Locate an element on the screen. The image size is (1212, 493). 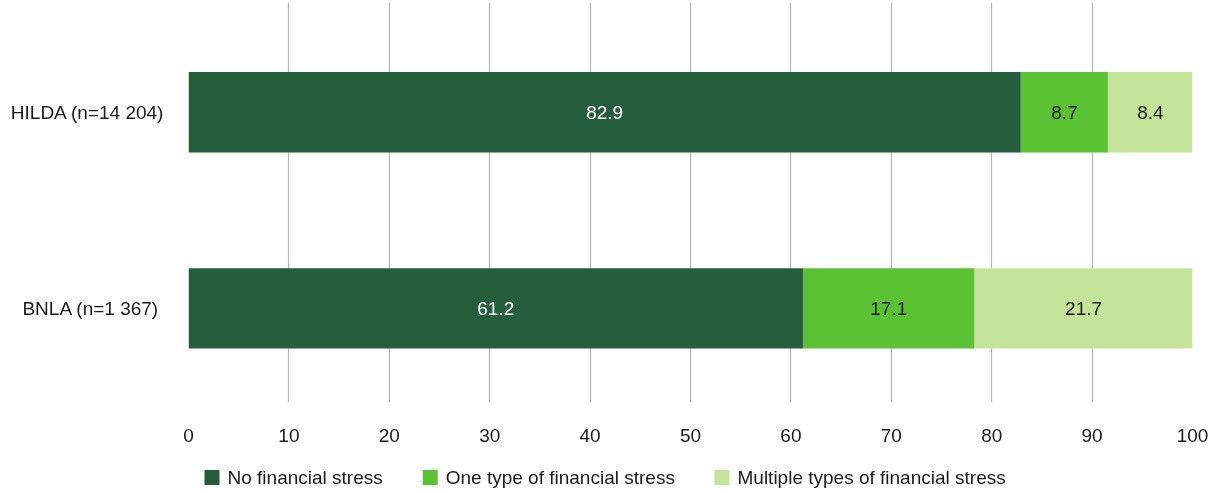
data-label: 21.7 is located at coordinates (1084, 308).